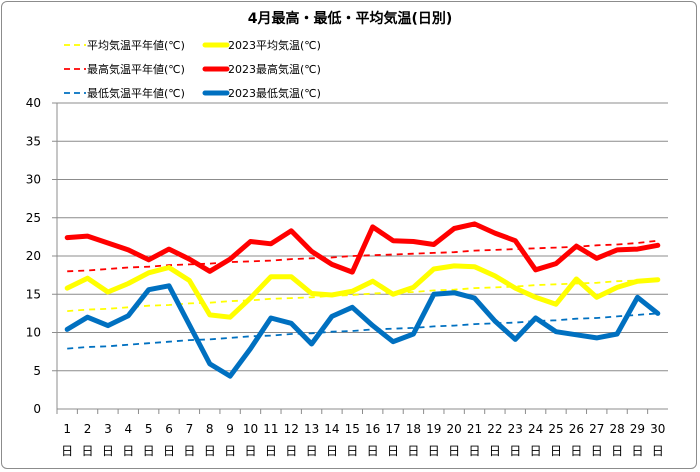  Describe the element at coordinates (331, 429) in the screenshot. I see `x-tick-label-14: 14` at that location.